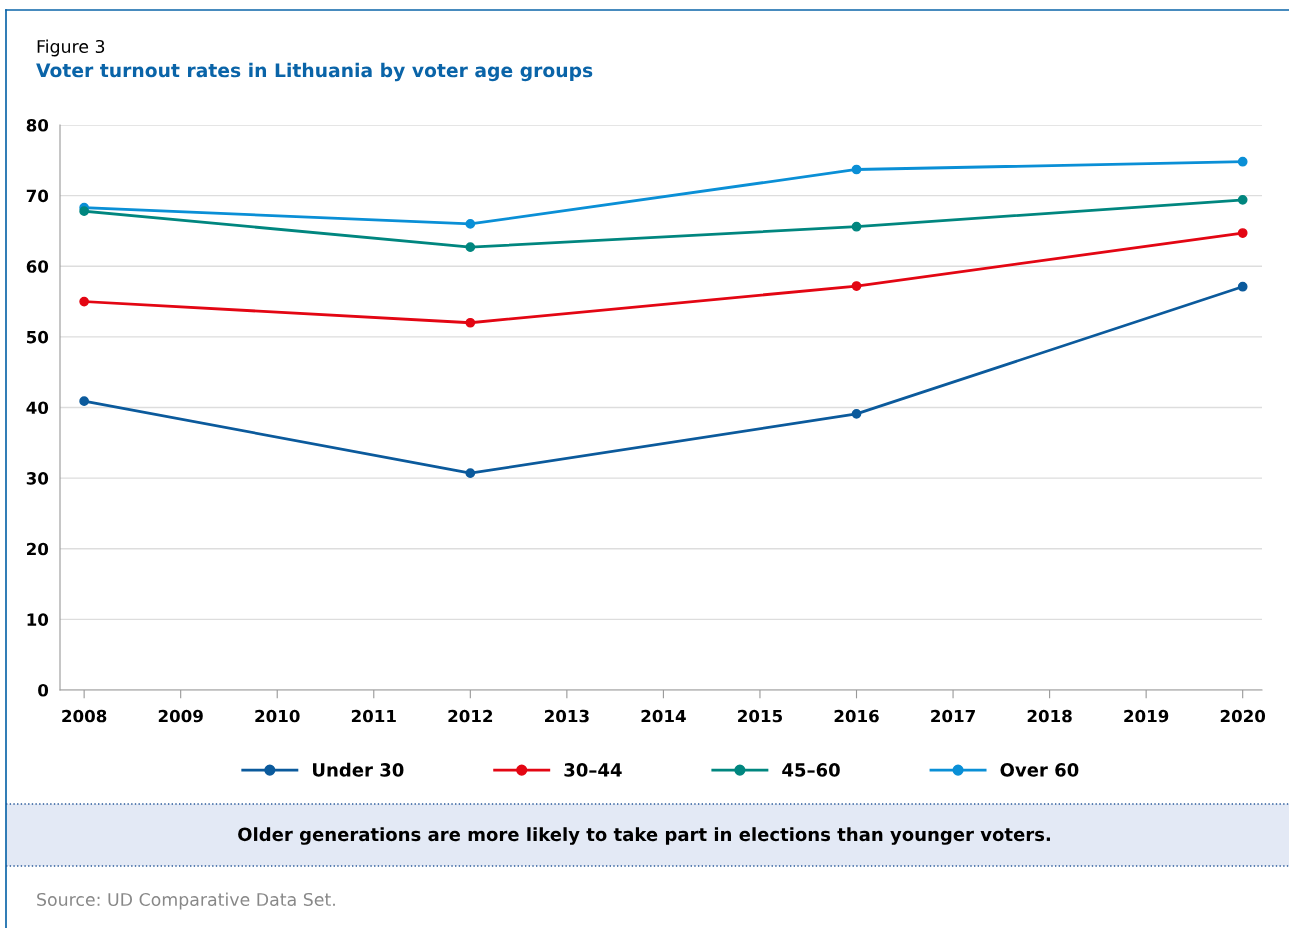  I want to click on y-tick-label: 0, so click(43, 690).